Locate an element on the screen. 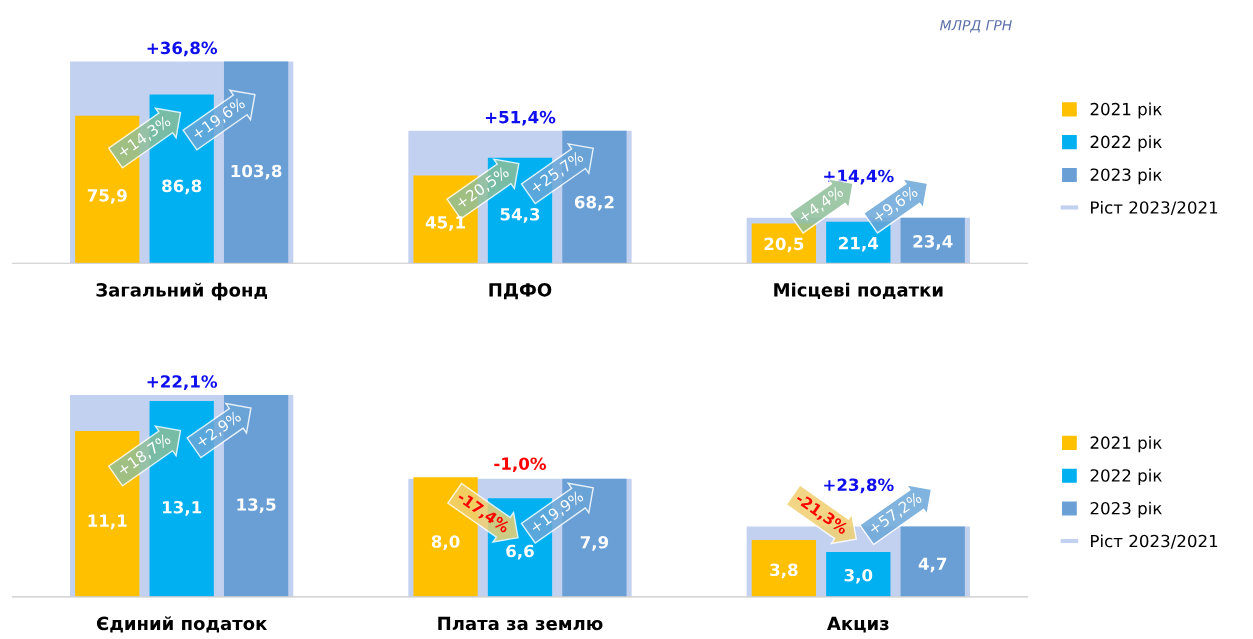 This screenshot has height=639, width=1253. data-label: 86,8 is located at coordinates (182, 187).